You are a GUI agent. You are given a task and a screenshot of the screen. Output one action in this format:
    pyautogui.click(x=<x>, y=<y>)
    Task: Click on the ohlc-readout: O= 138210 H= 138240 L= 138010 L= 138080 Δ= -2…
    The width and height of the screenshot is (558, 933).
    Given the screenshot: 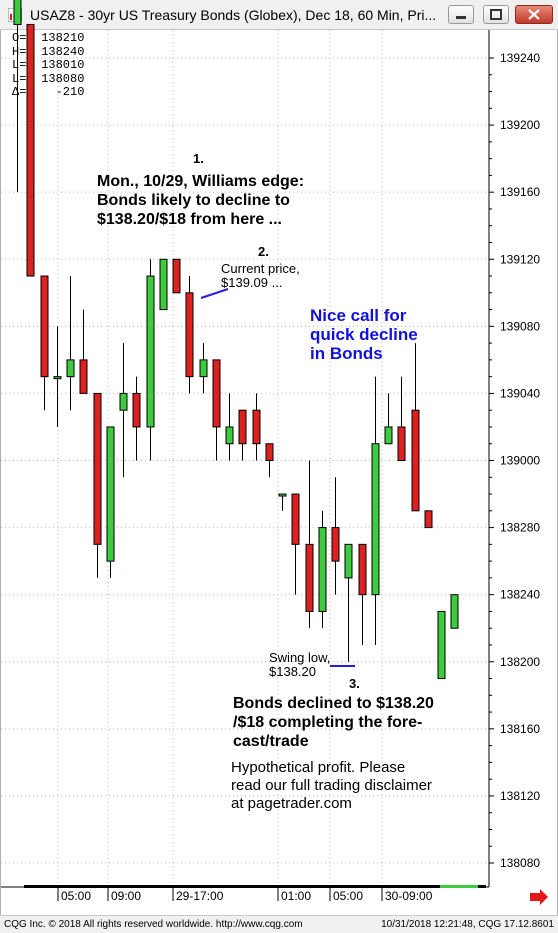 What is the action you would take?
    pyautogui.click(x=48, y=65)
    